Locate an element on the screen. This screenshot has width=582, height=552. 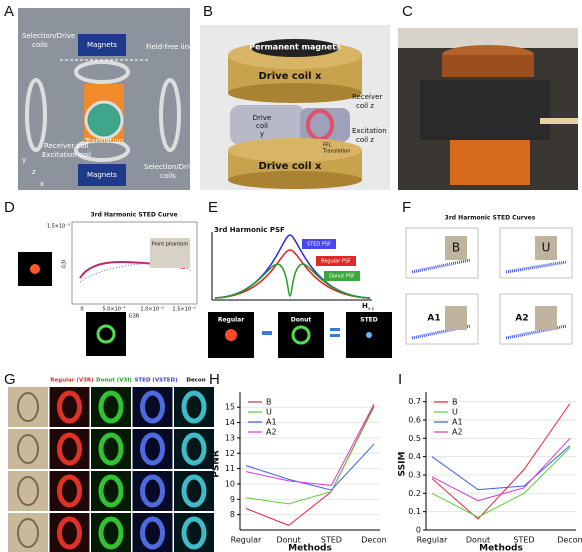
panel-label: D is located at coordinates (9, 207).